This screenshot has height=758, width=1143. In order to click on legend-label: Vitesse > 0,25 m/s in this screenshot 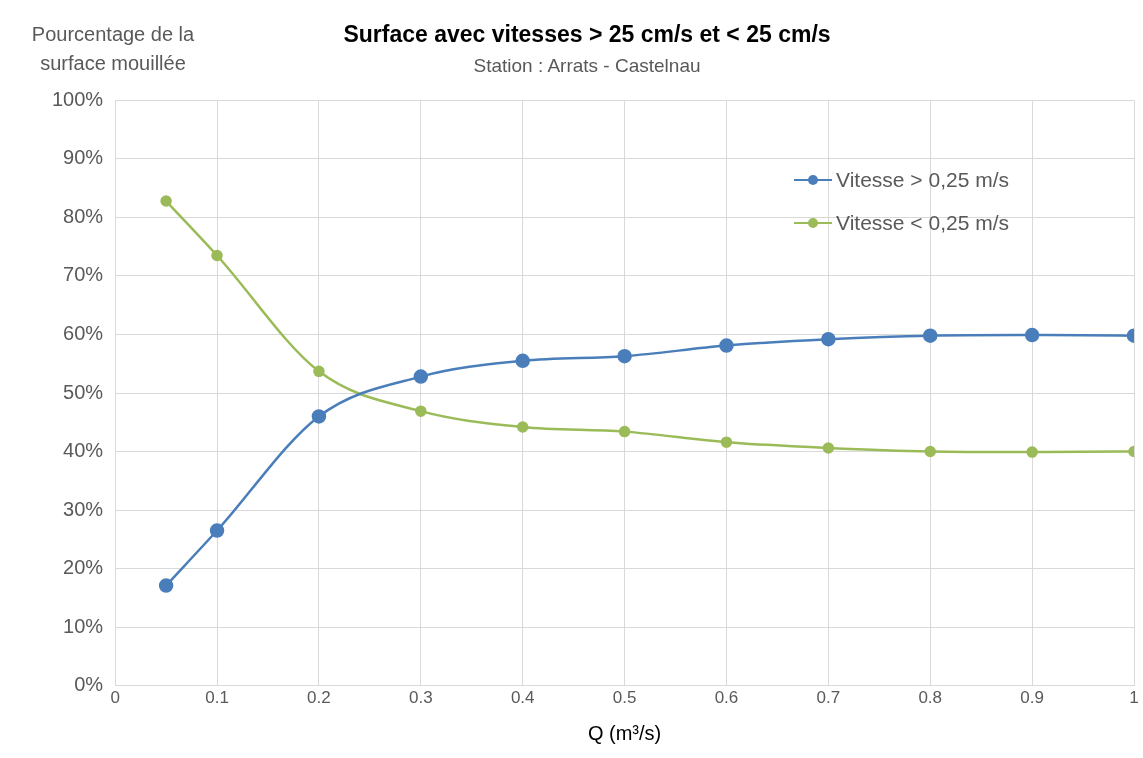, I will do `click(922, 179)`.